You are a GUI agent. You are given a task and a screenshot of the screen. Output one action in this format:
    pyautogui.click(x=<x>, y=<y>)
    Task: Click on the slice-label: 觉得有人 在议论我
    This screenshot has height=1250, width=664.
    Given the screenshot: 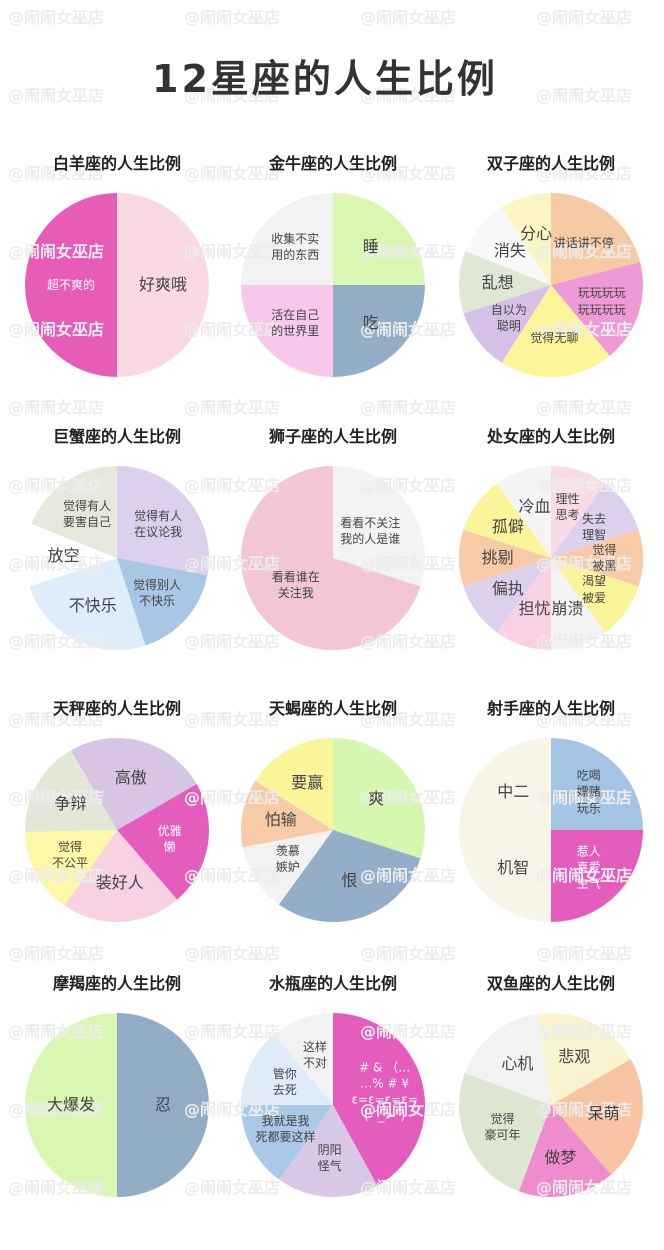 What is the action you would take?
    pyautogui.click(x=158, y=523)
    